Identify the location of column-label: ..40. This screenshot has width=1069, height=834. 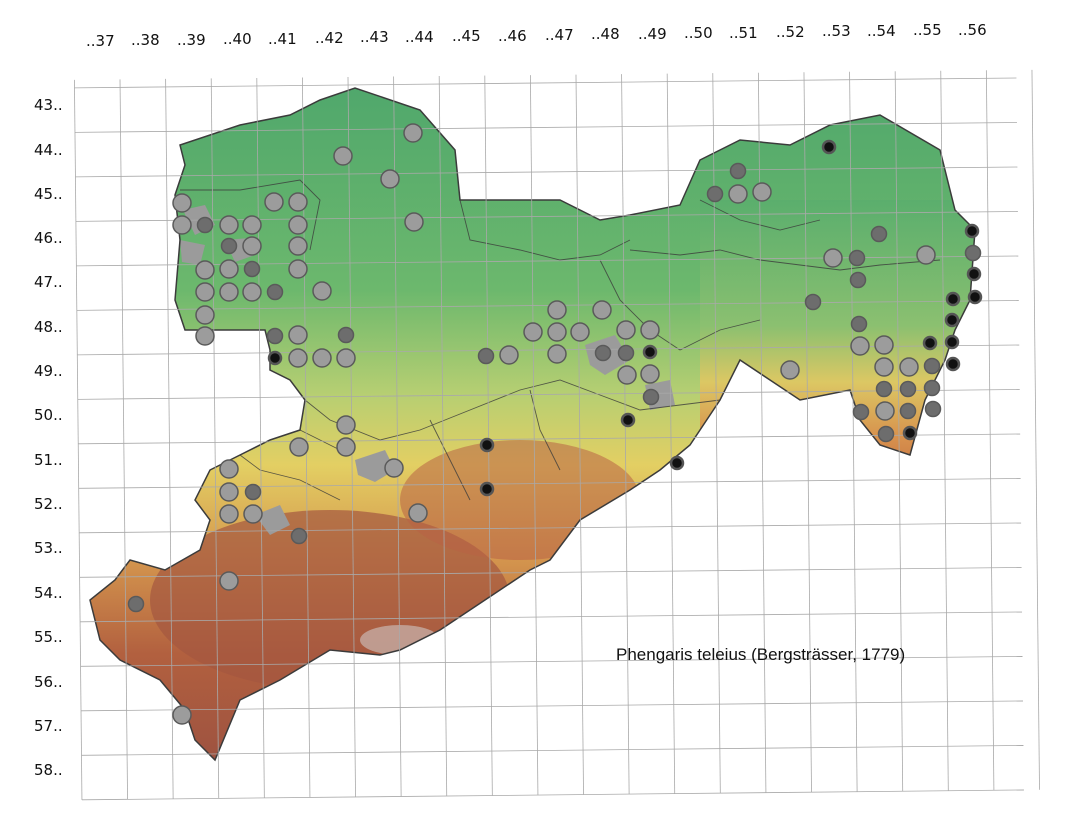
(237, 39).